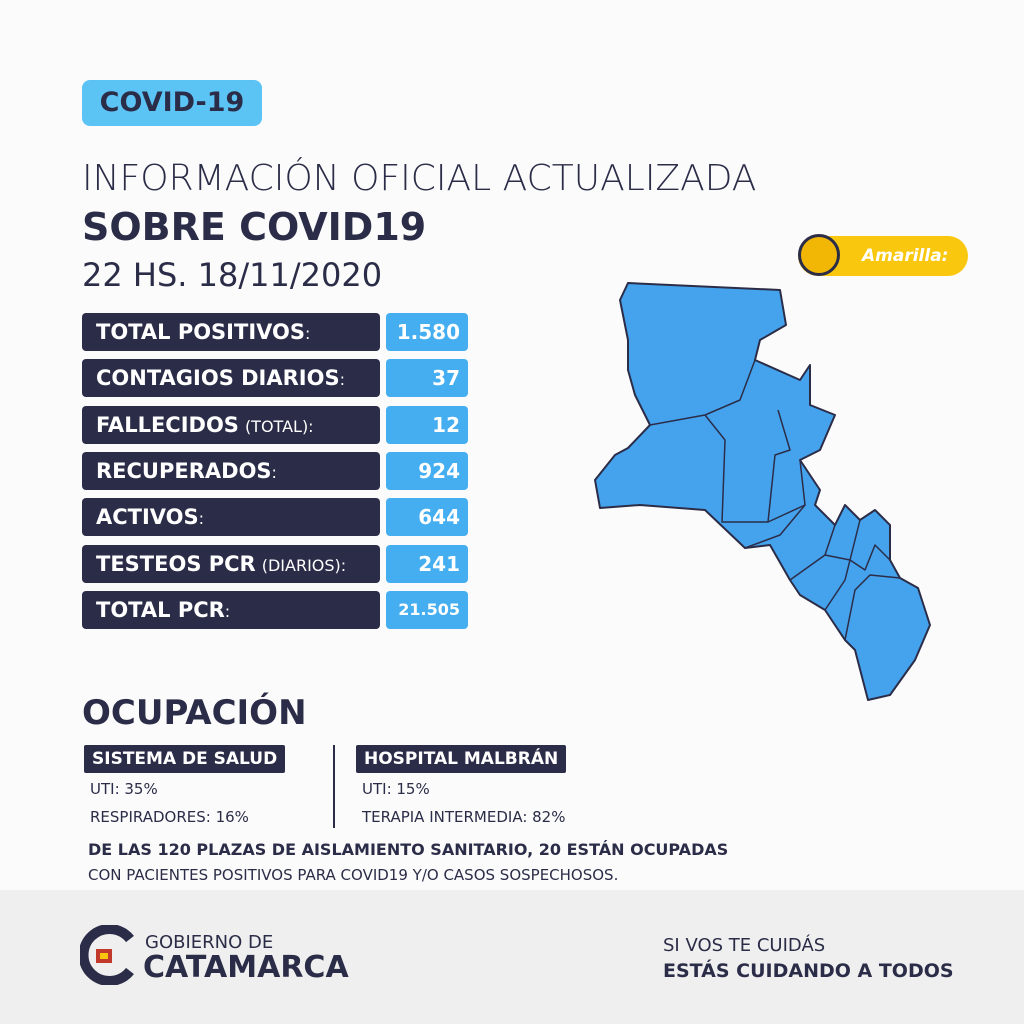 Image resolution: width=1024 pixels, height=1024 pixels. I want to click on logo, so click(107, 955).